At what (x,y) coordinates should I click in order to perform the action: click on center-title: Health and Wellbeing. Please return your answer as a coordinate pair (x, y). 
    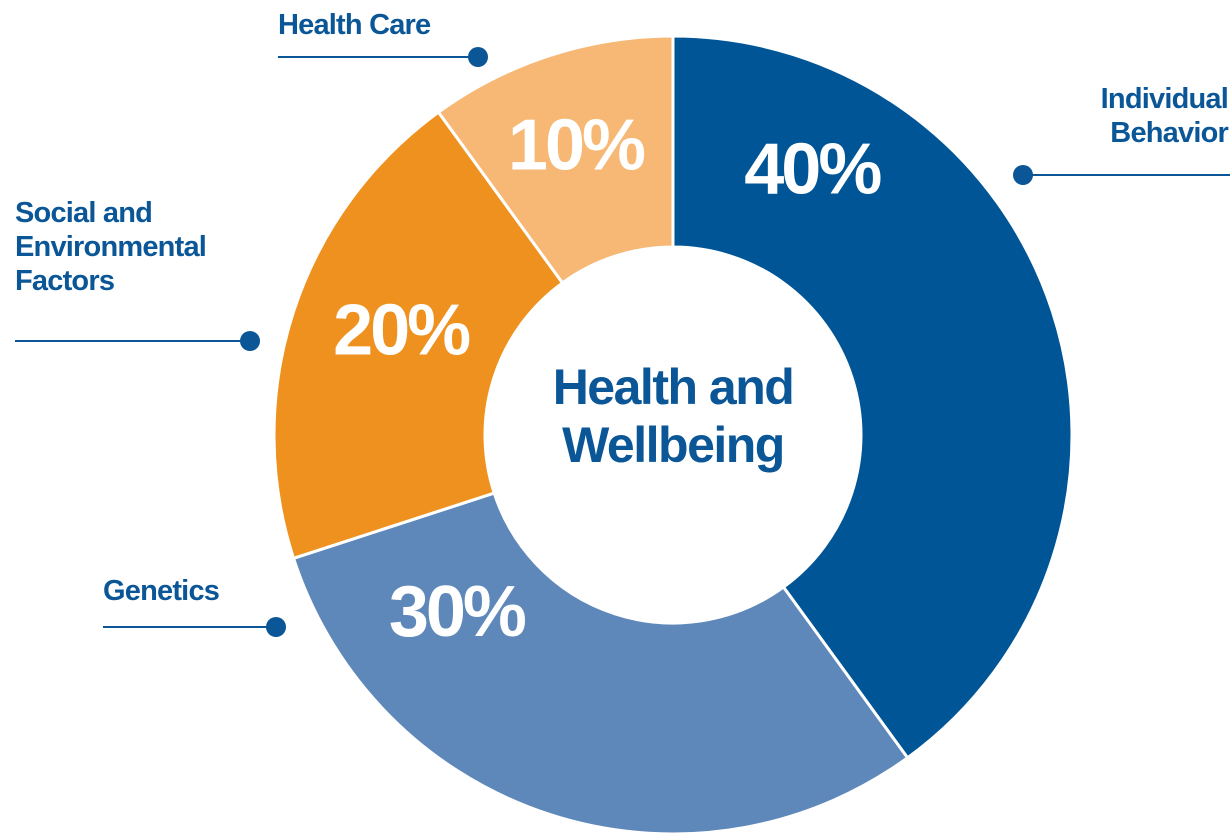
    Looking at the image, I should click on (673, 416).